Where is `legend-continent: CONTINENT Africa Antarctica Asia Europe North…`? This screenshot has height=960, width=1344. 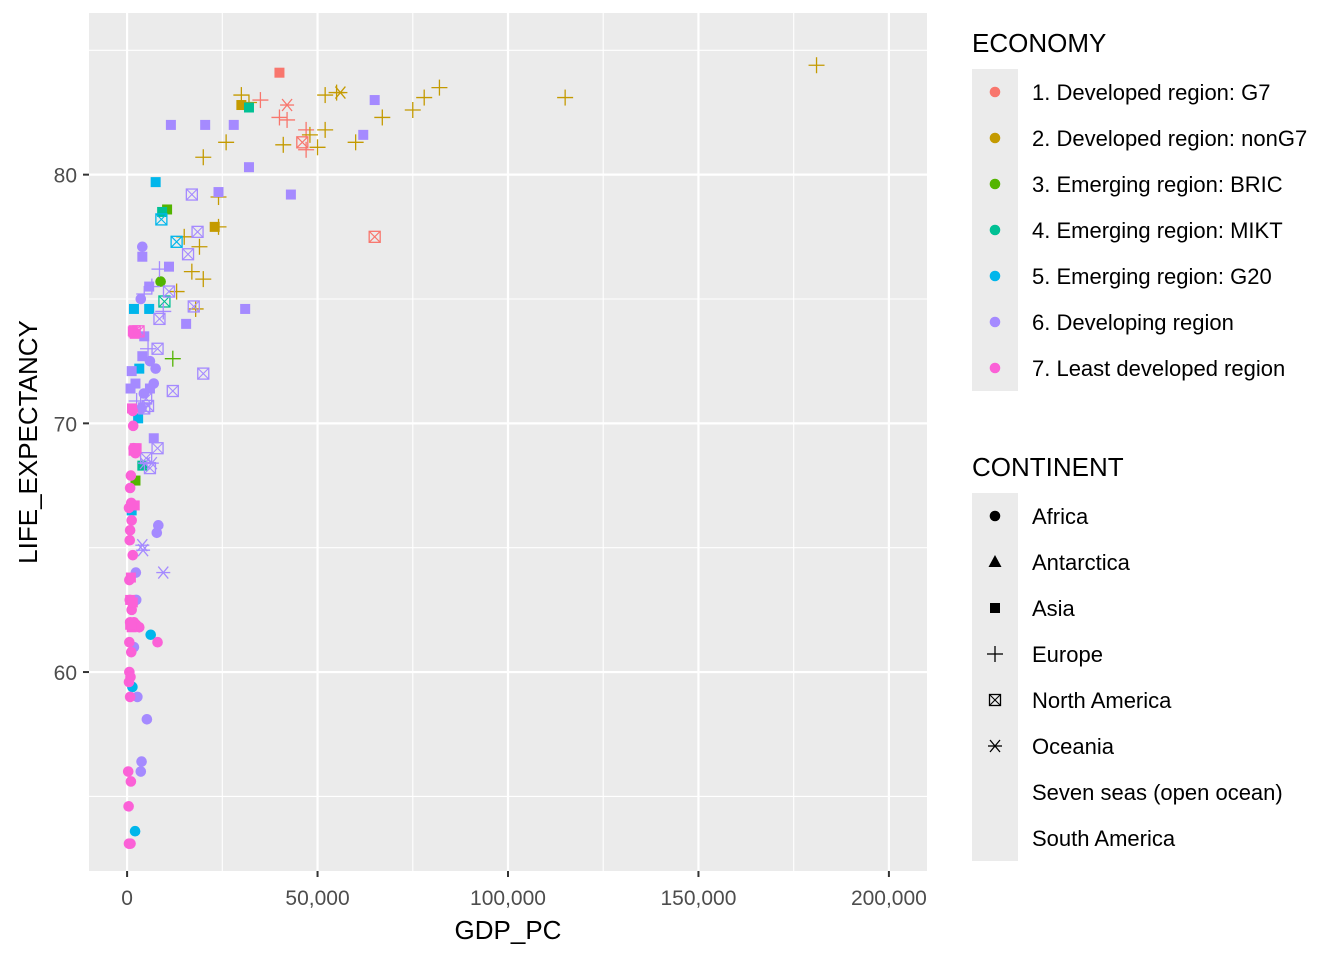
legend-continent: CONTINENT Africa Antarctica Asia Europe North… is located at coordinates (1127, 656).